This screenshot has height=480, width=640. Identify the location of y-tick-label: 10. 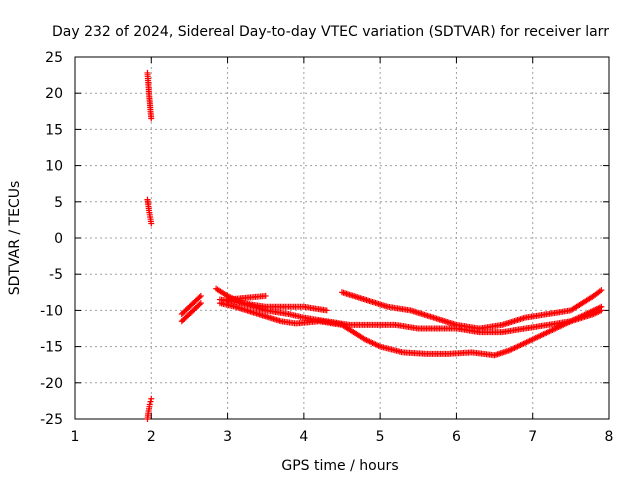
(54, 167).